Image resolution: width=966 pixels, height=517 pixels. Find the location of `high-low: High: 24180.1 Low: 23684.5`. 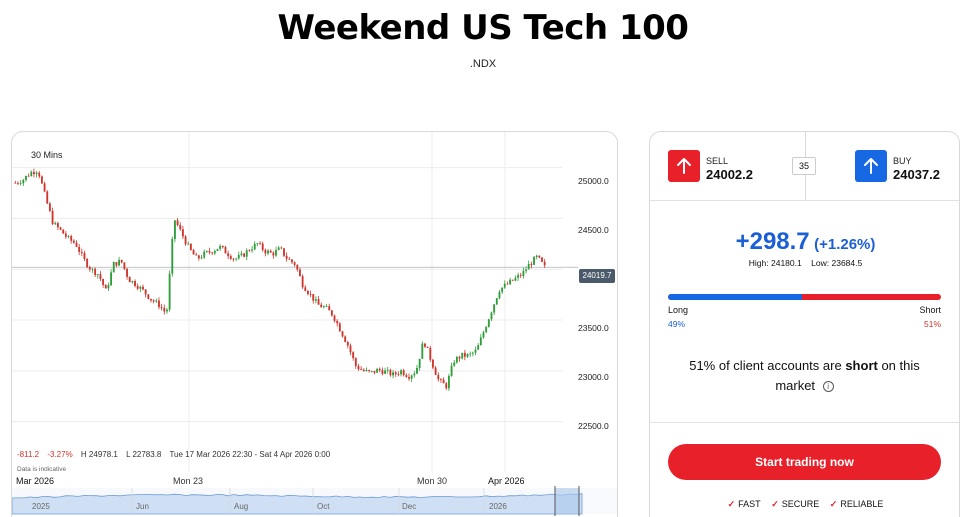

high-low: High: 24180.1 Low: 23684.5 is located at coordinates (804, 263).